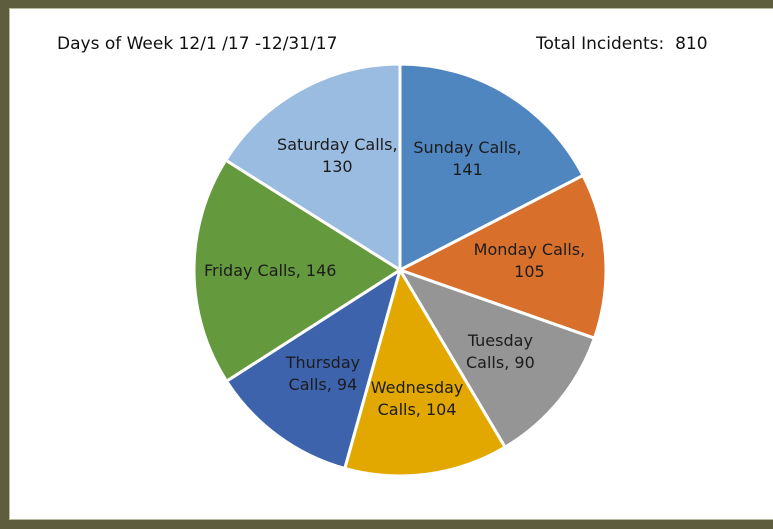  What do you see at coordinates (467, 159) in the screenshot?
I see `data-label: Sunday Calls, 141` at bounding box center [467, 159].